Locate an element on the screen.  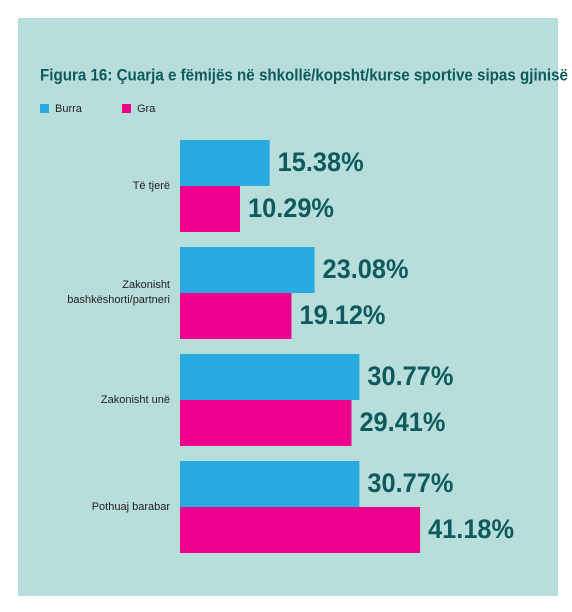
category-label-box: Të tjerë is located at coordinates (151, 185).